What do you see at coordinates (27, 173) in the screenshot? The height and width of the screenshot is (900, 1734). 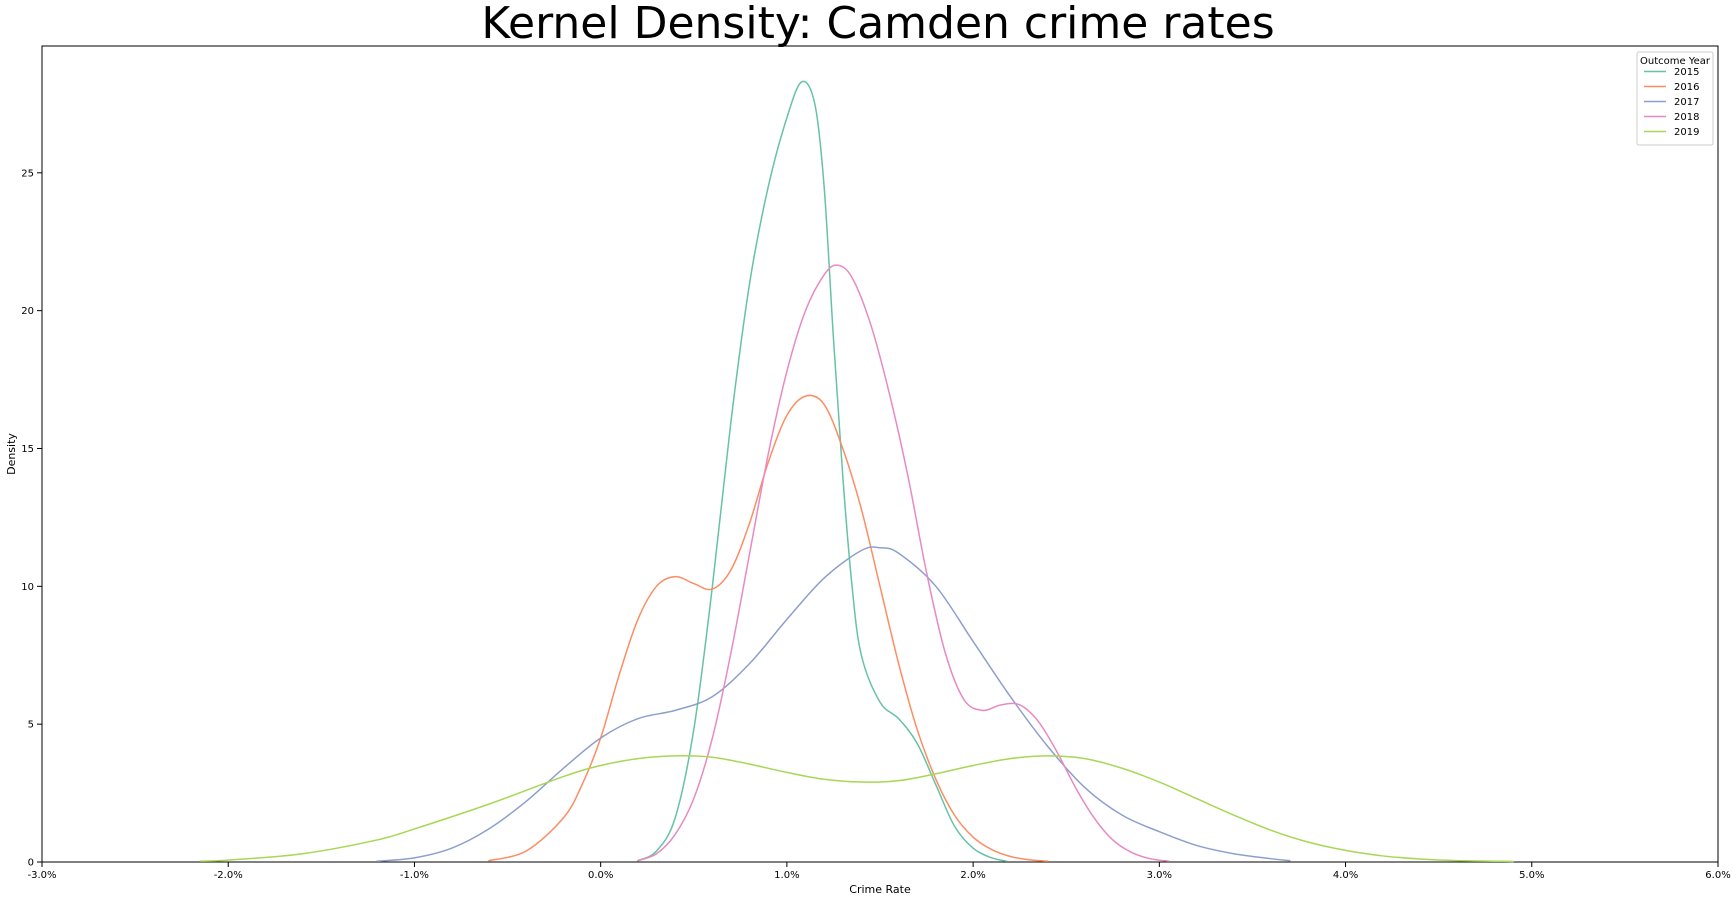 I see `y-tick-label: 25` at bounding box center [27, 173].